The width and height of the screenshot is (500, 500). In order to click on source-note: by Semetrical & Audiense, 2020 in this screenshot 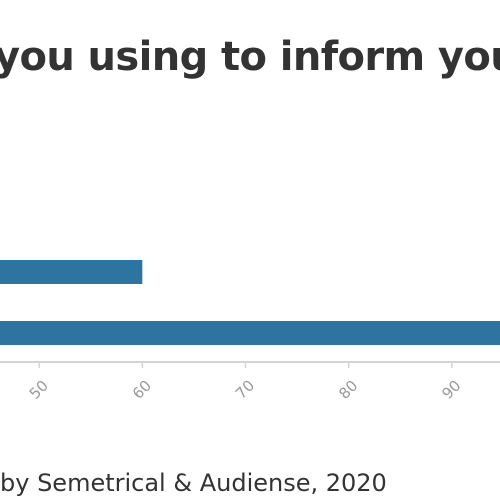, I will do `click(193, 483)`.